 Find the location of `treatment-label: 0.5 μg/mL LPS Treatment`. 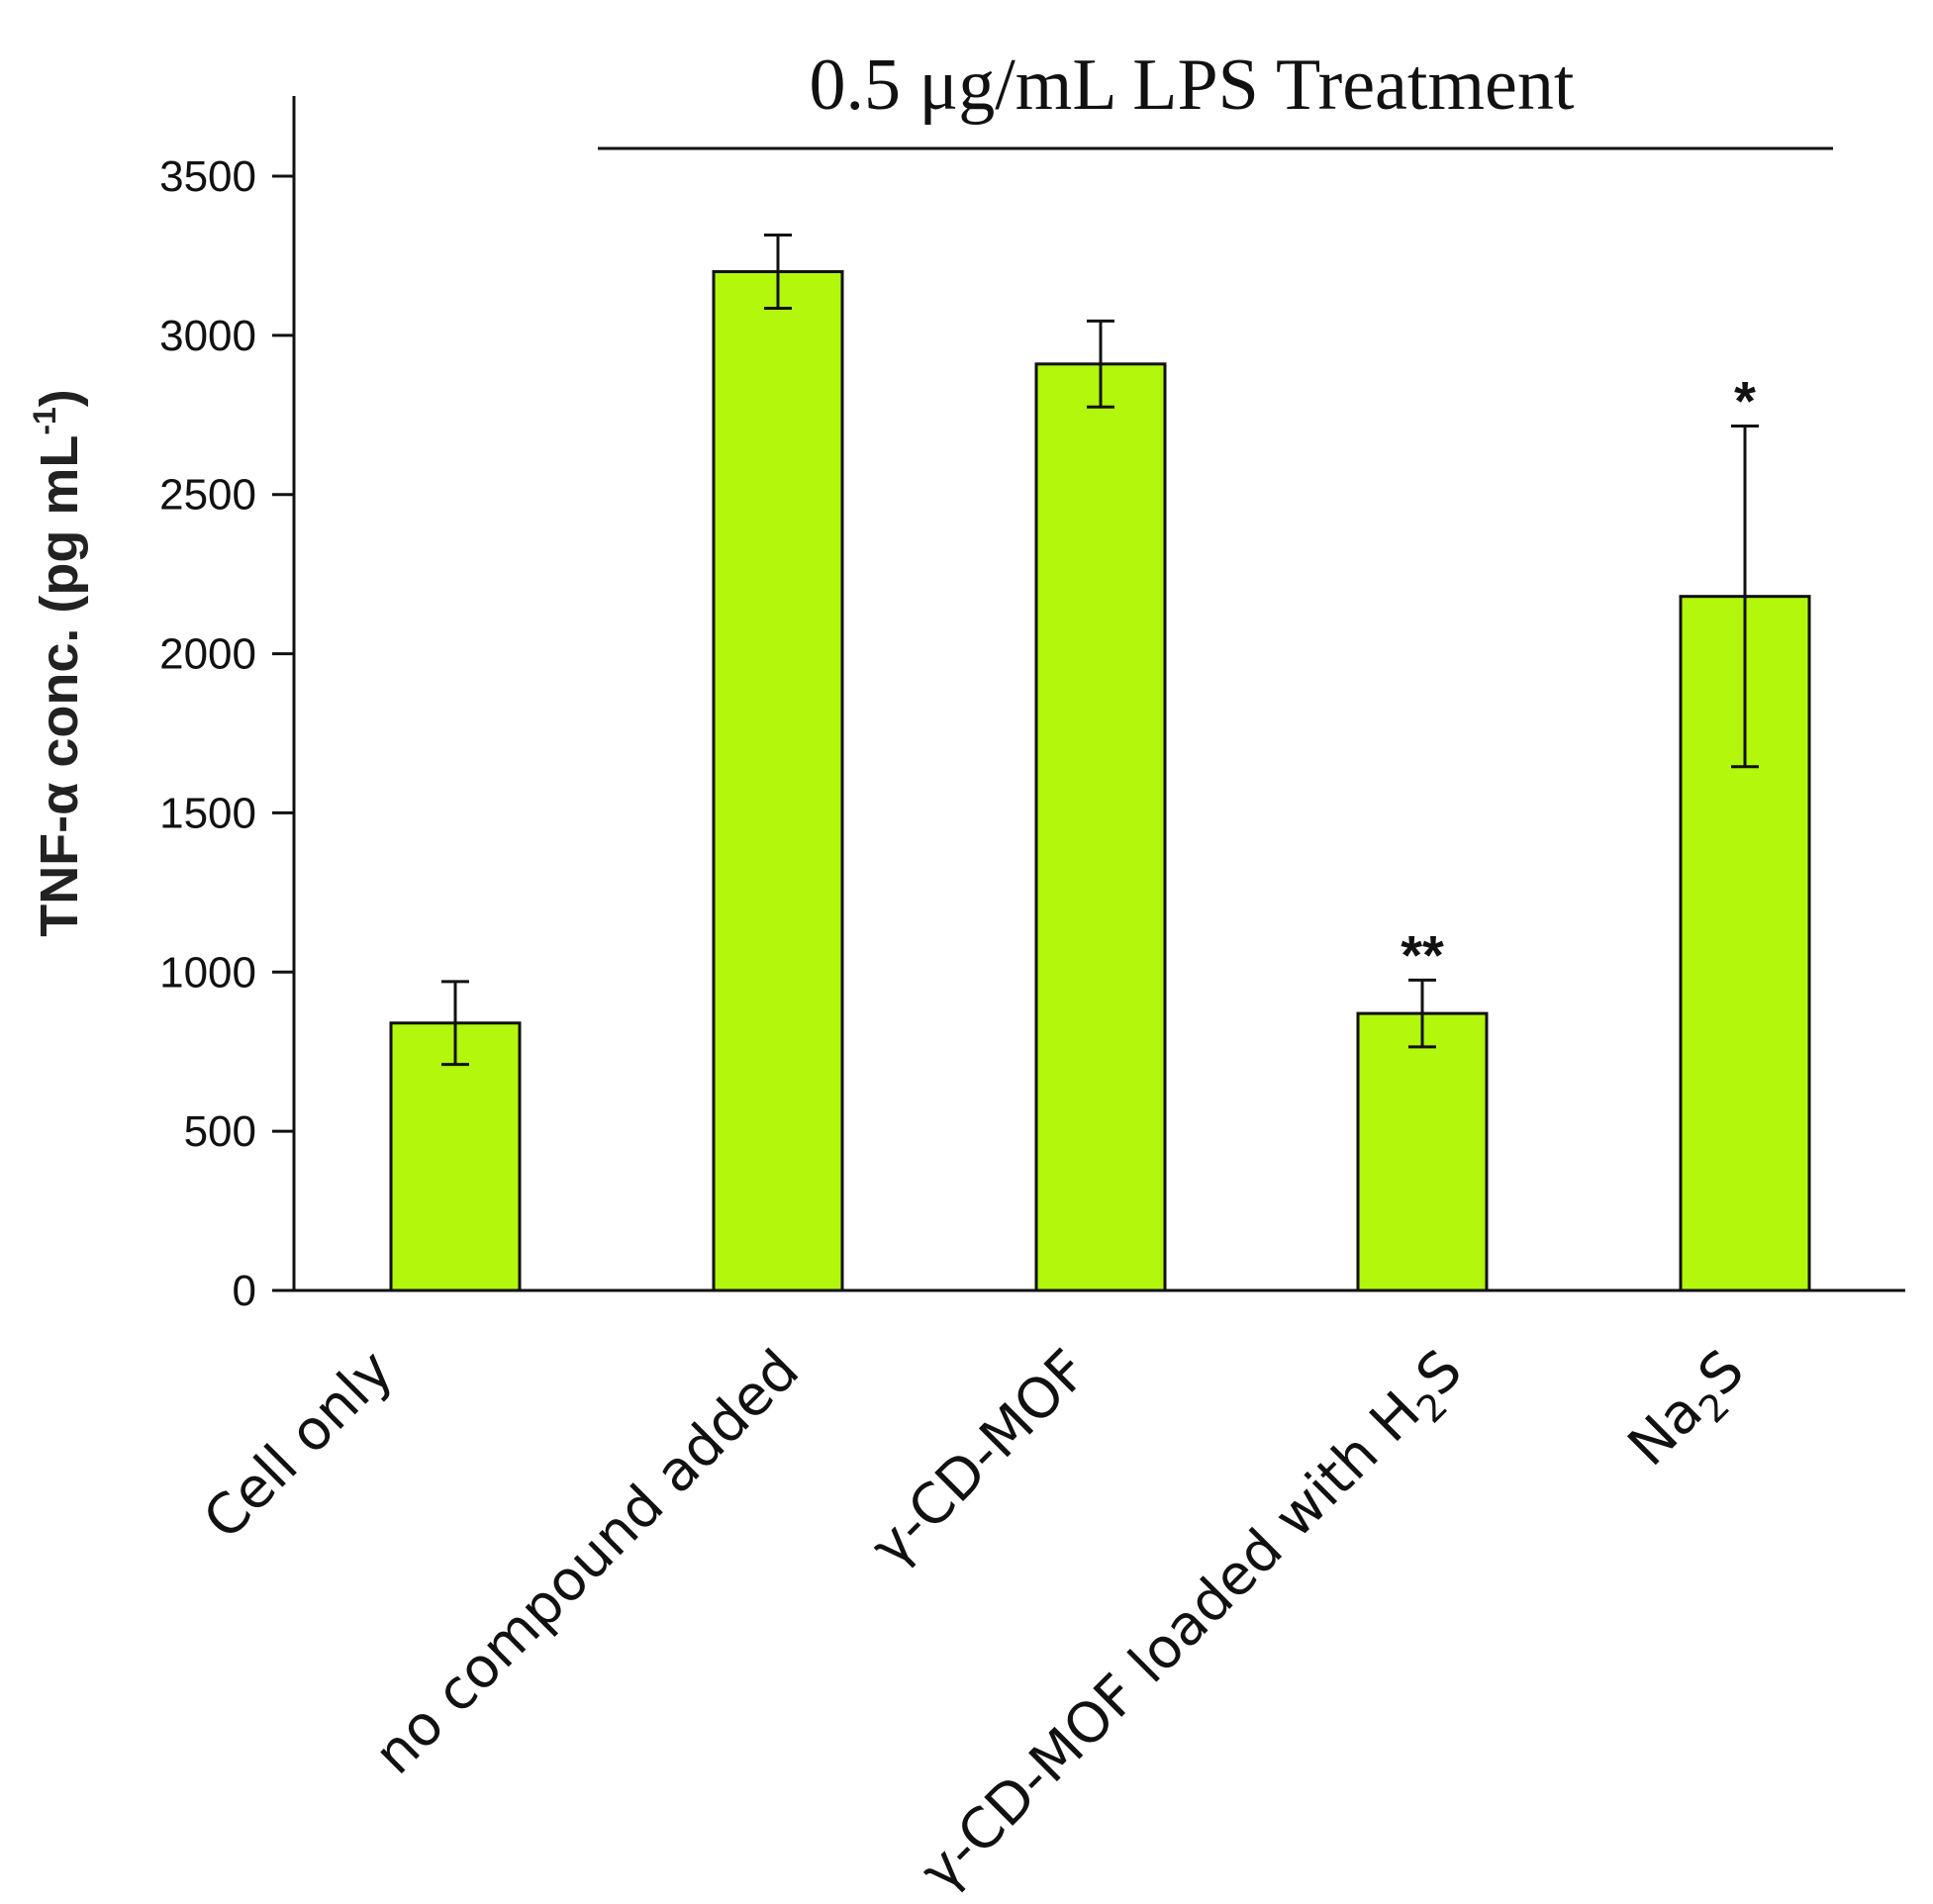

treatment-label: 0.5 μg/mL LPS Treatment is located at coordinates (1192, 85).